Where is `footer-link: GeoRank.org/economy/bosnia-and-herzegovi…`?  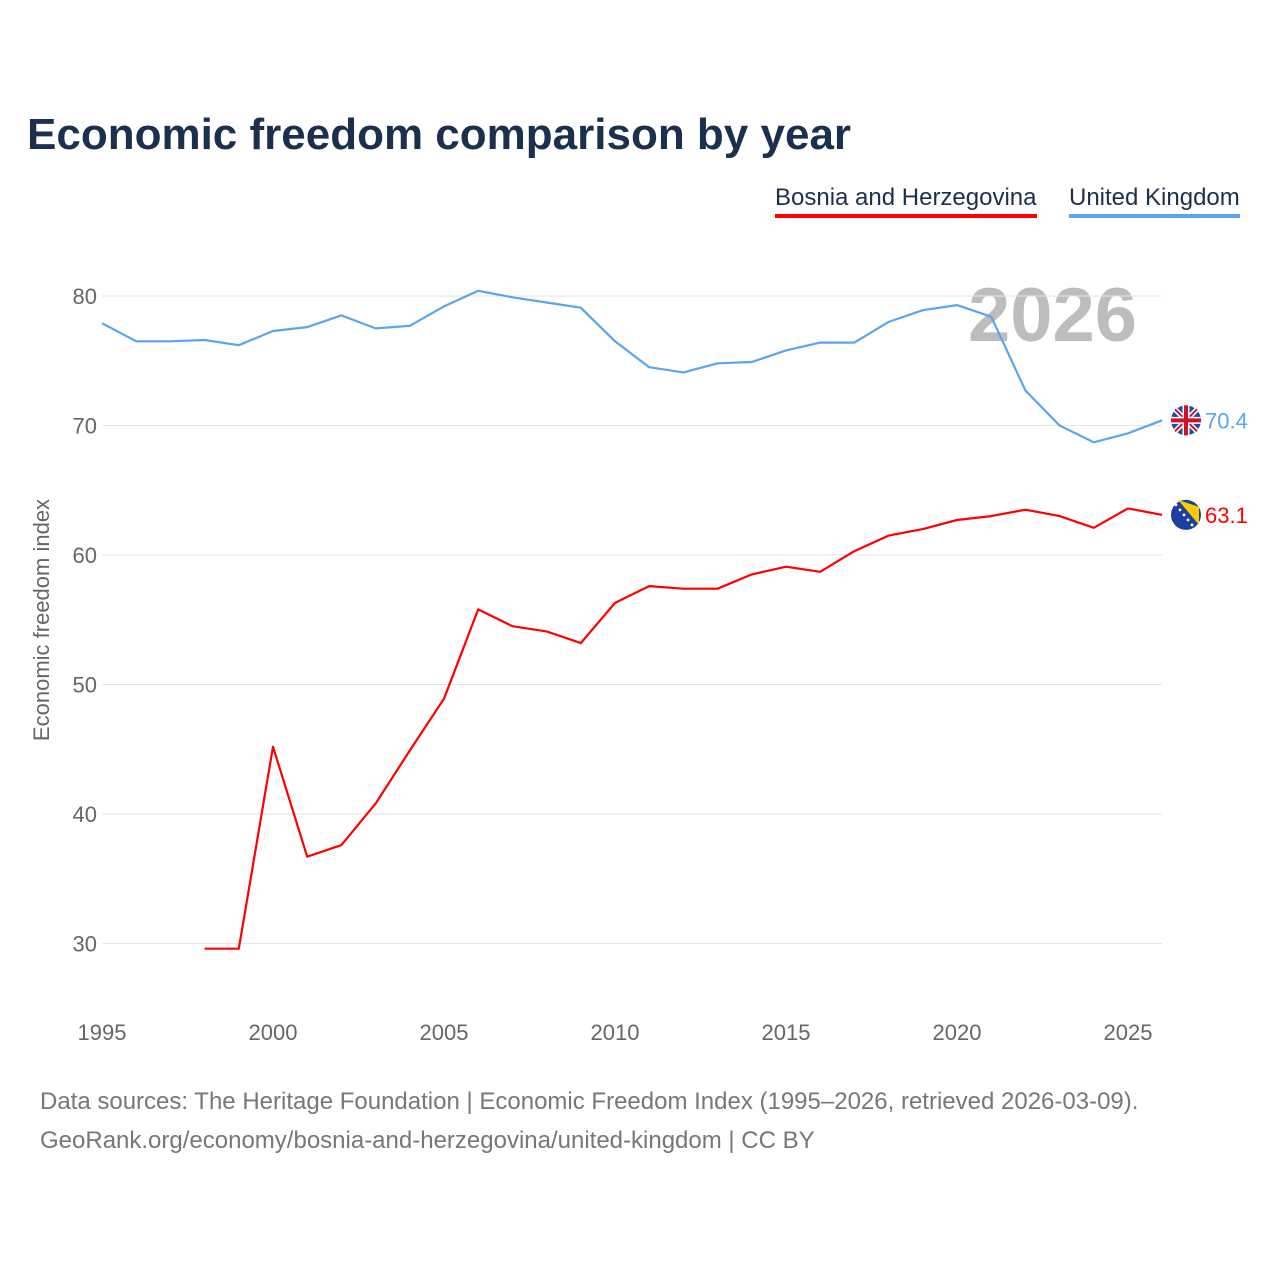
footer-link: GeoRank.org/economy/bosnia-and-herzegovi… is located at coordinates (427, 1140).